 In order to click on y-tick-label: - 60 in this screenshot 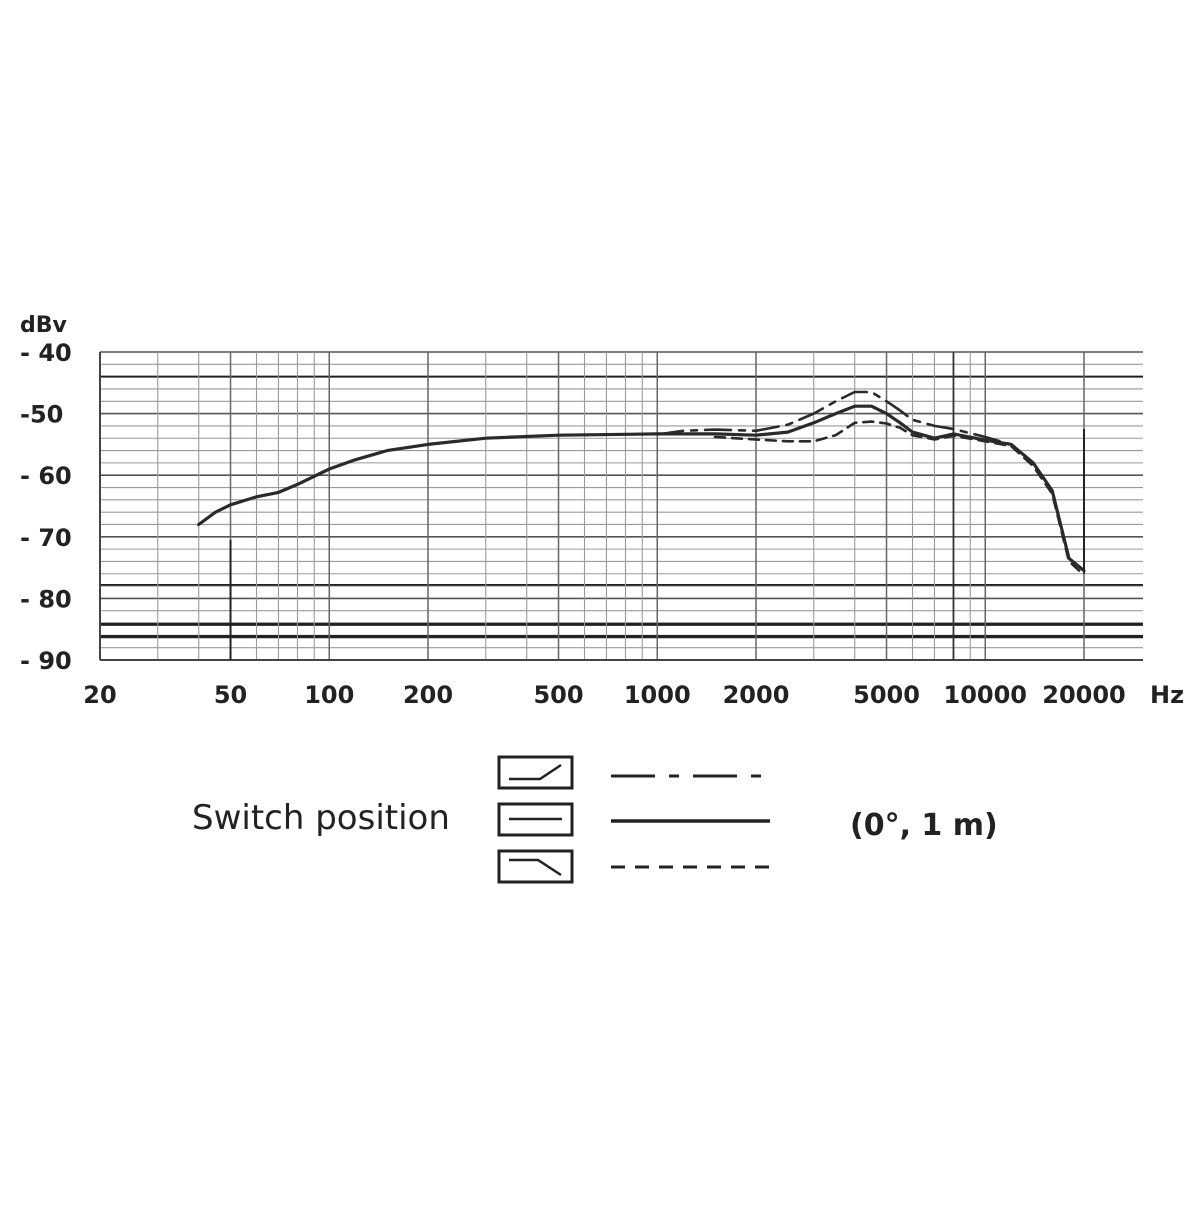, I will do `click(46, 476)`.